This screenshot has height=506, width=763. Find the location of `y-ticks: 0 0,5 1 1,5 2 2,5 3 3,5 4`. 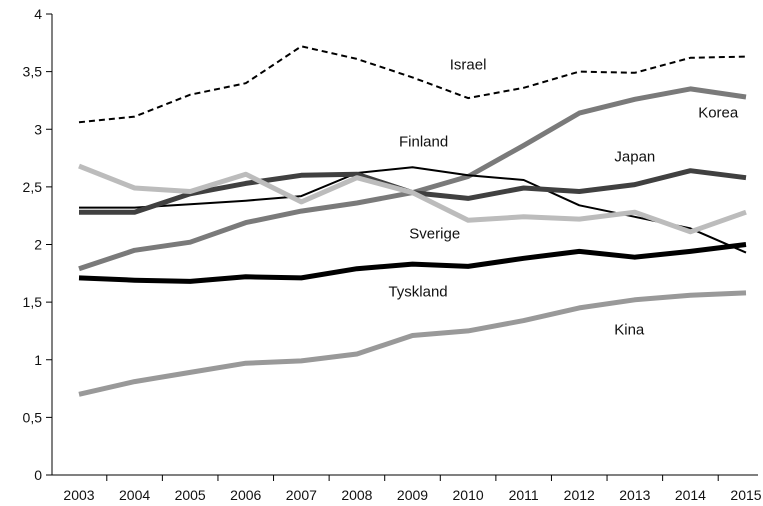

y-ticks: 0 0,5 1 1,5 2 2,5 3 3,5 4 is located at coordinates (37, 244).